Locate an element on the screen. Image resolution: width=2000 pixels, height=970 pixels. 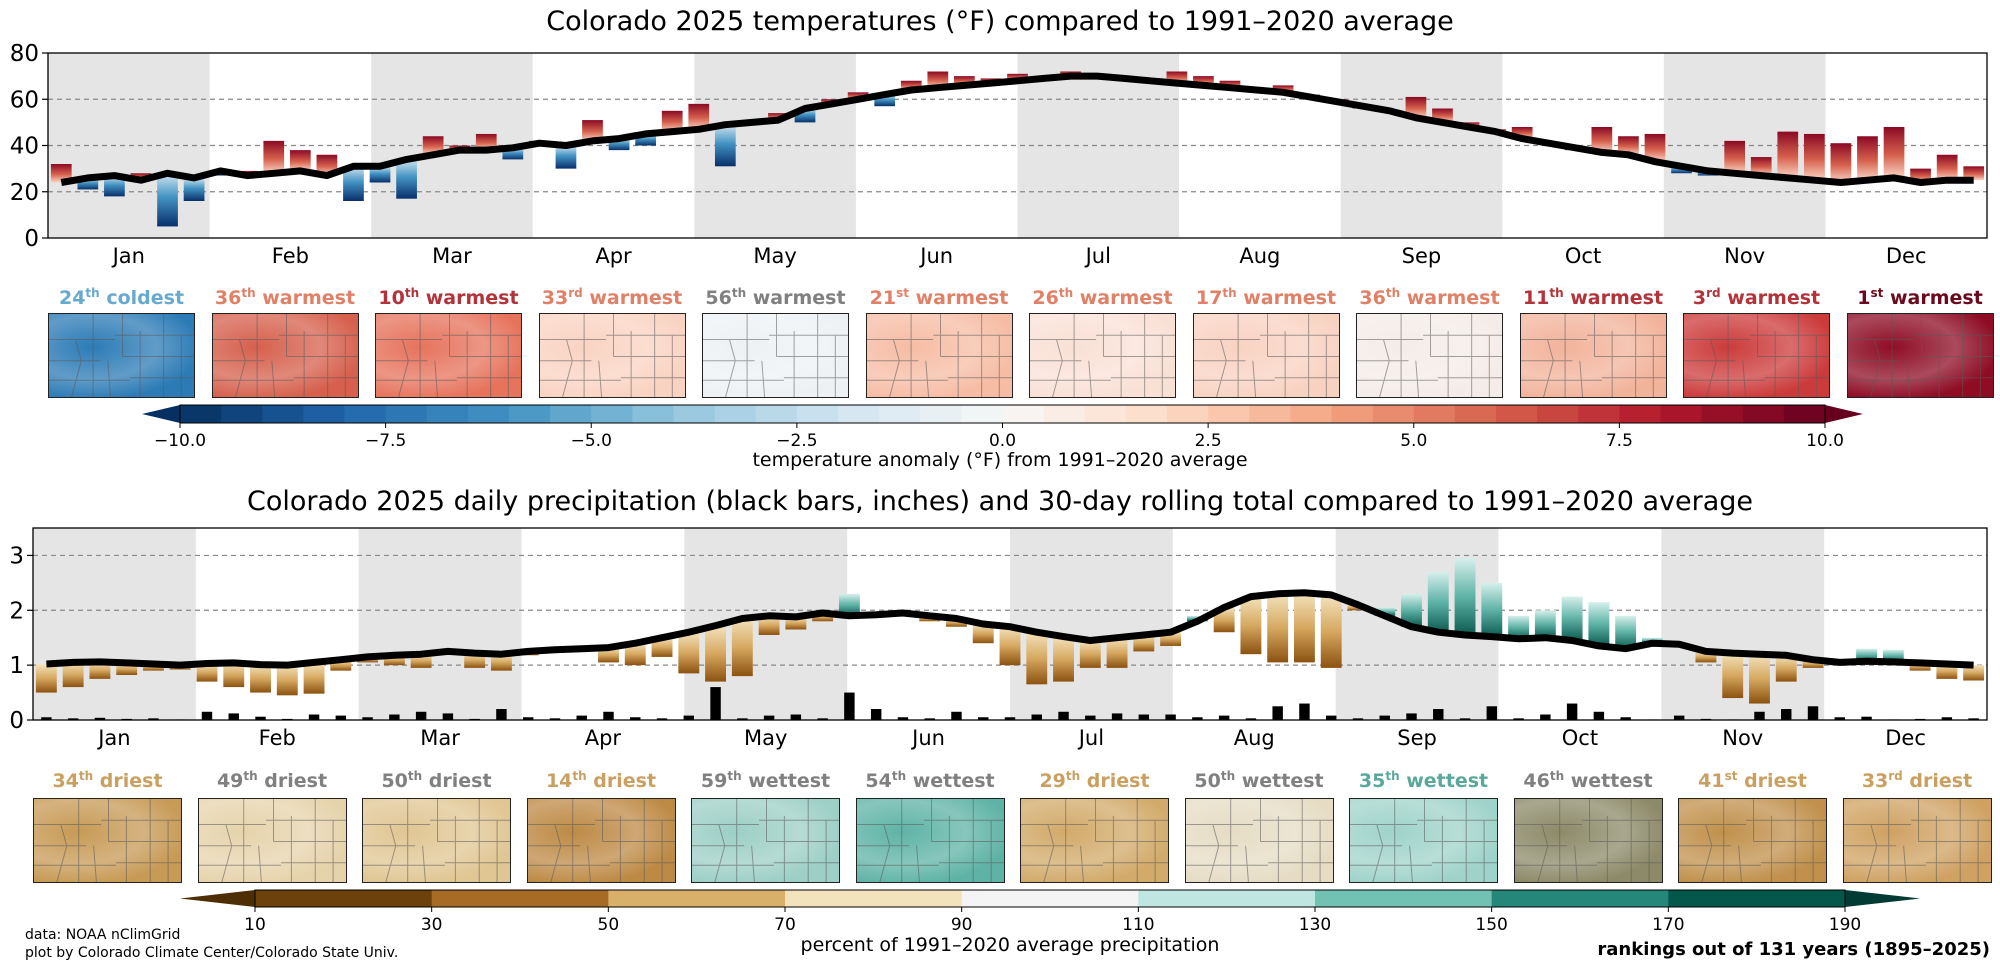
rank-number: 33 is located at coordinates (555, 298).